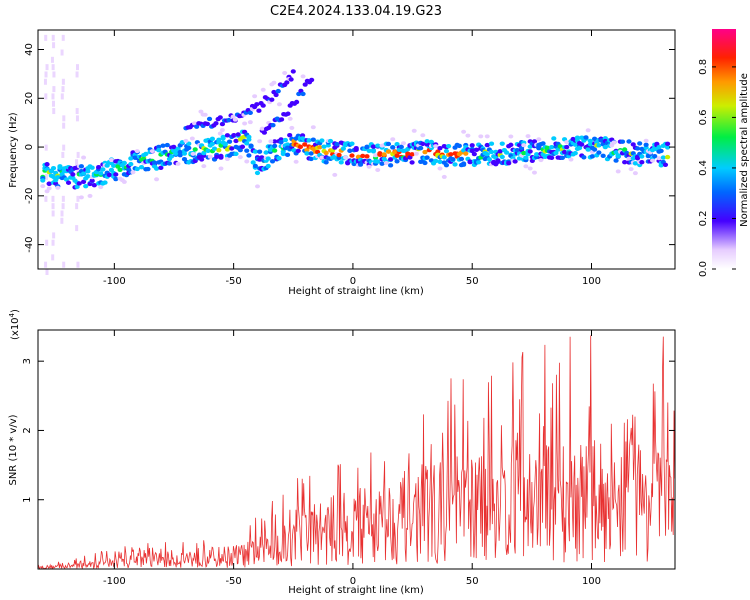  What do you see at coordinates (356, 590) in the screenshot?
I see `snr-x-axis-label: Height of straight line (km)` at bounding box center [356, 590].